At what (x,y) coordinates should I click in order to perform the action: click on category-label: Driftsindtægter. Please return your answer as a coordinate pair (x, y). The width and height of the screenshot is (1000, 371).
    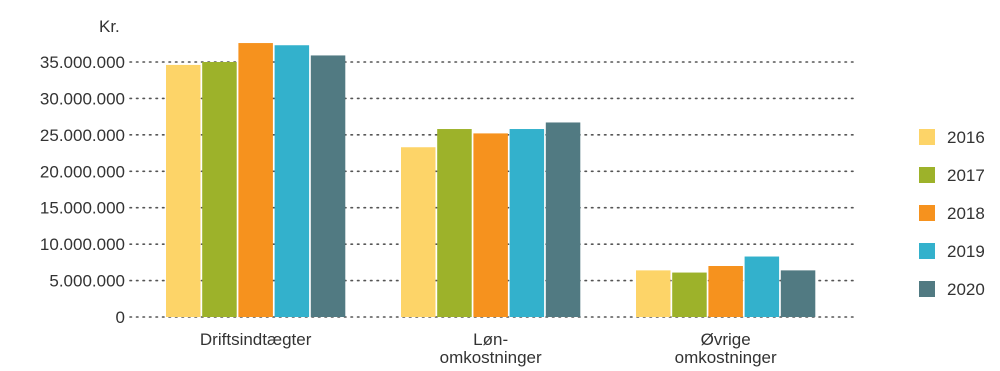
    Looking at the image, I should click on (256, 339).